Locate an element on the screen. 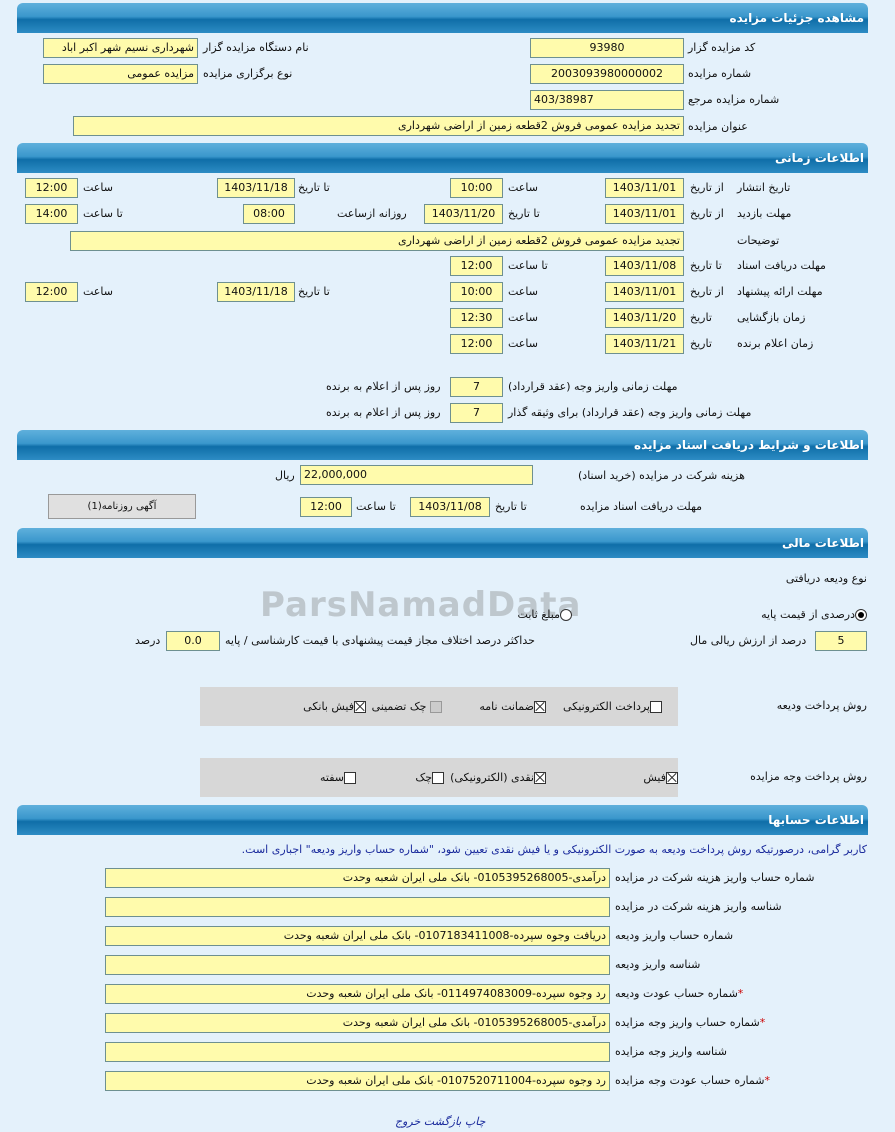 This screenshot has height=1132, width=895. checkbox-label: فیش بانکی is located at coordinates (328, 706).